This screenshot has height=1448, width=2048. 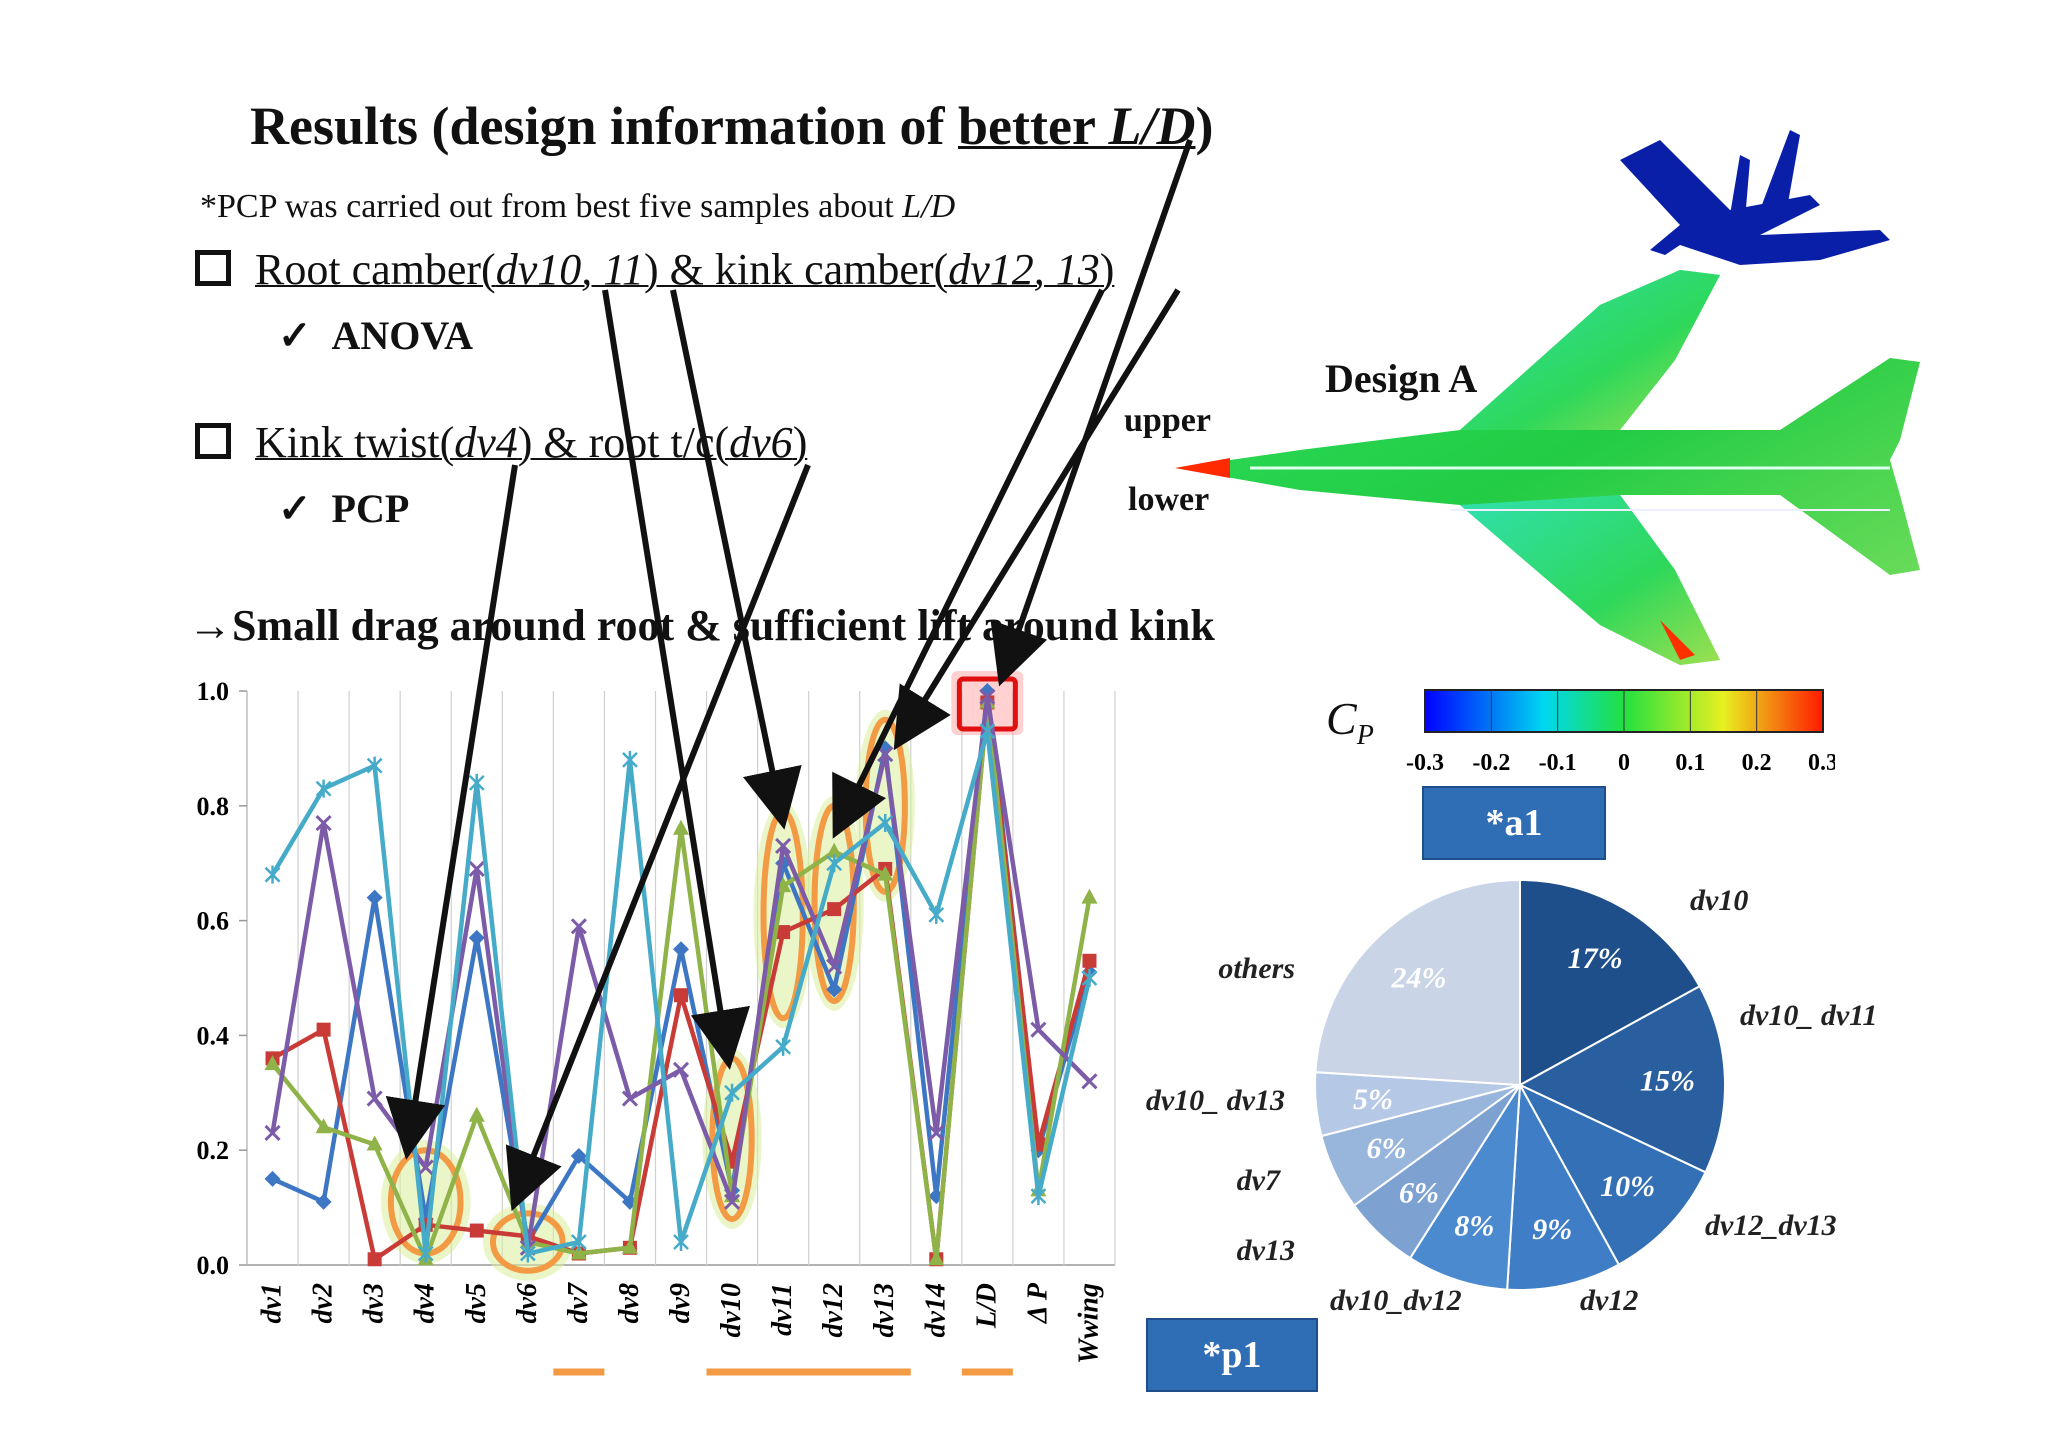 What do you see at coordinates (213, 1150) in the screenshot?
I see `y-tick-label: 0.2` at bounding box center [213, 1150].